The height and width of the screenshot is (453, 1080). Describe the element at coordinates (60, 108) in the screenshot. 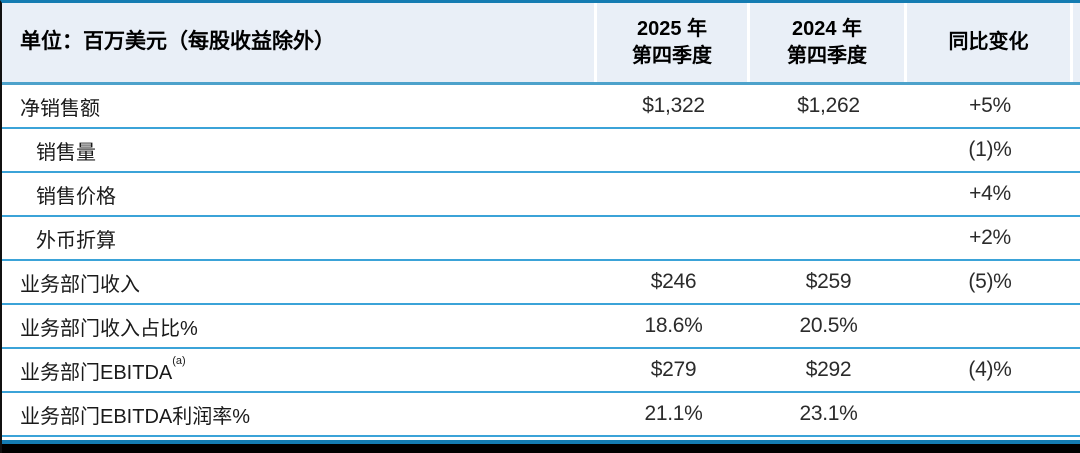

I see `row-label-text: 净销售额` at that location.